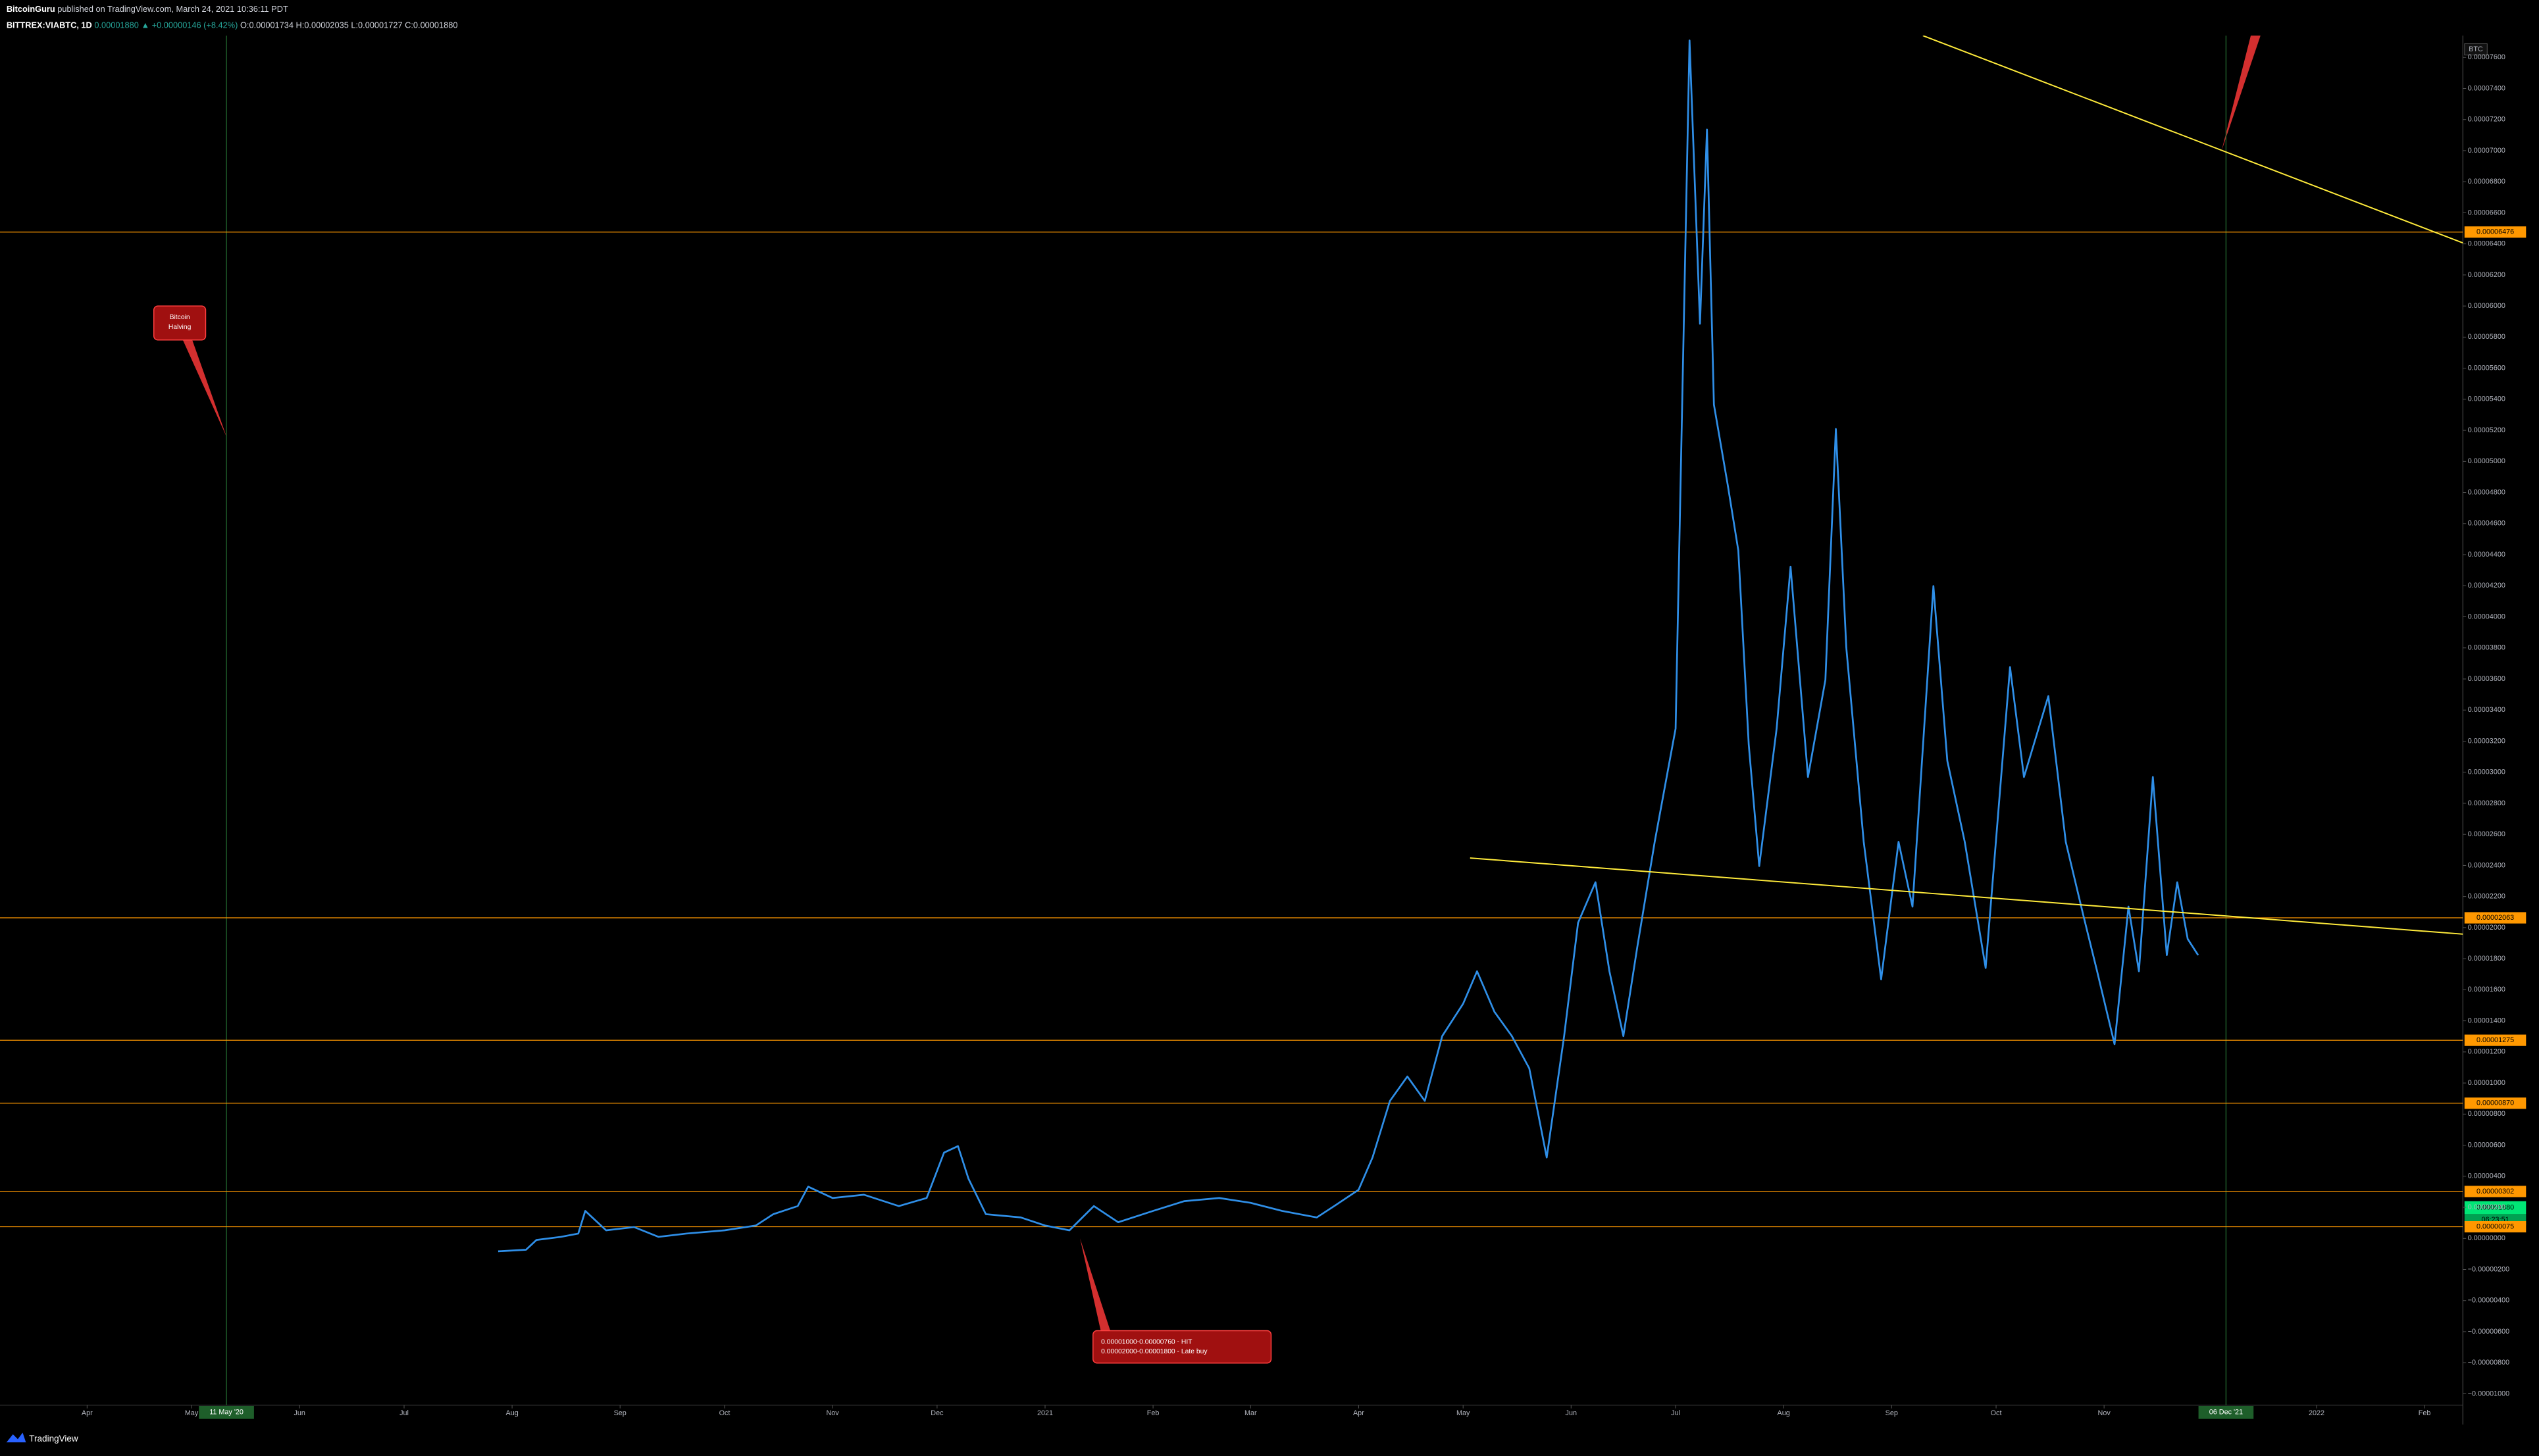 The height and width of the screenshot is (1456, 2539). Describe the element at coordinates (2489, 1301) in the screenshot. I see `y-tick-label: −0.00000400` at that location.